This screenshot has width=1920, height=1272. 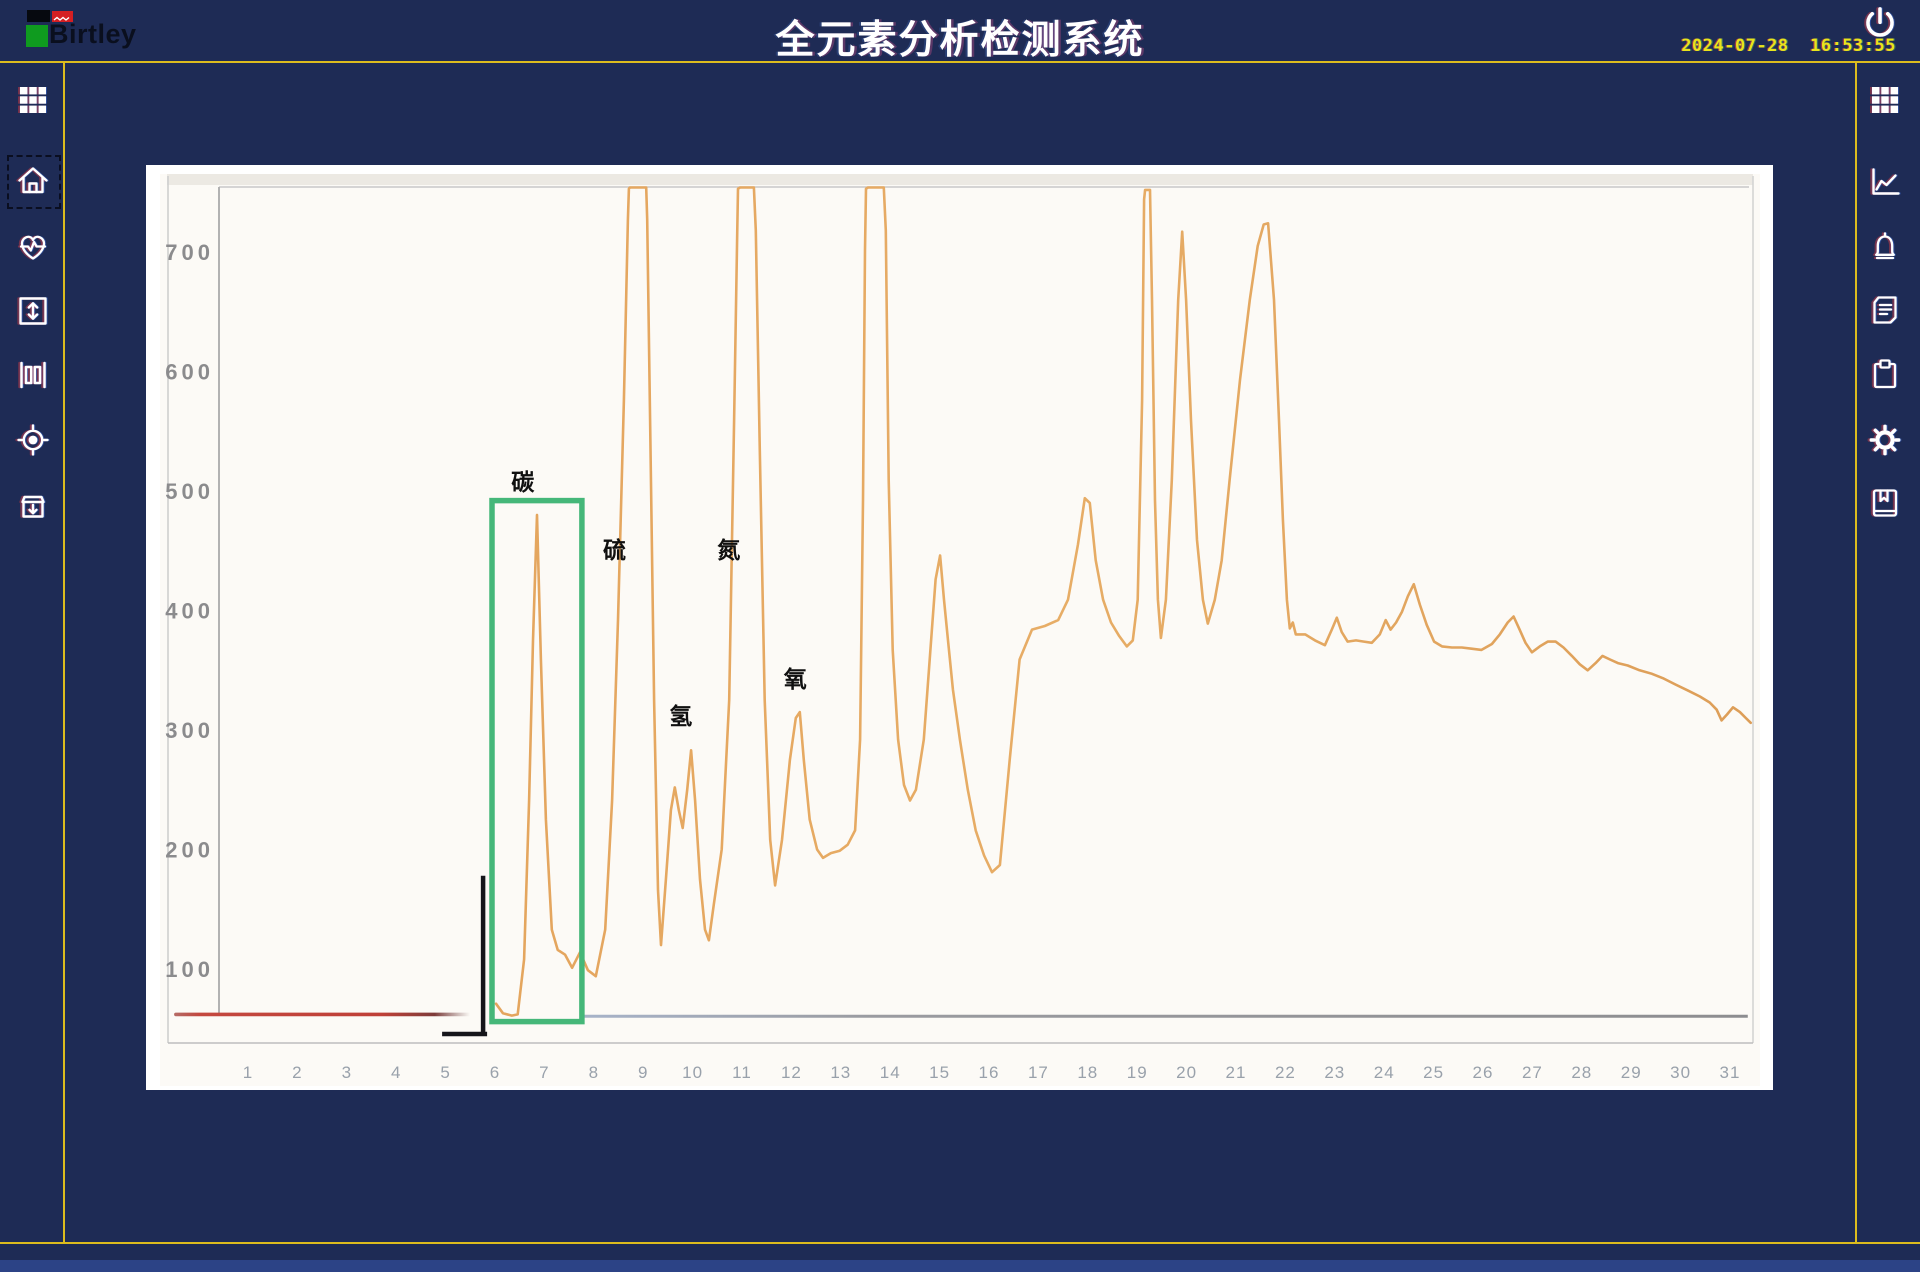 I want to click on logo-waveform-icon, so click(x=61, y=18).